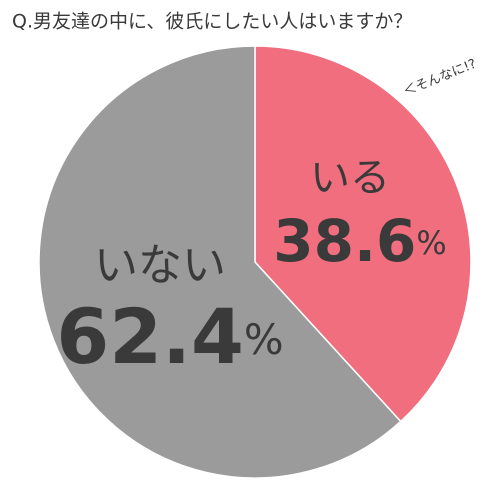  I want to click on value-label: 38.6%, so click(359, 241).